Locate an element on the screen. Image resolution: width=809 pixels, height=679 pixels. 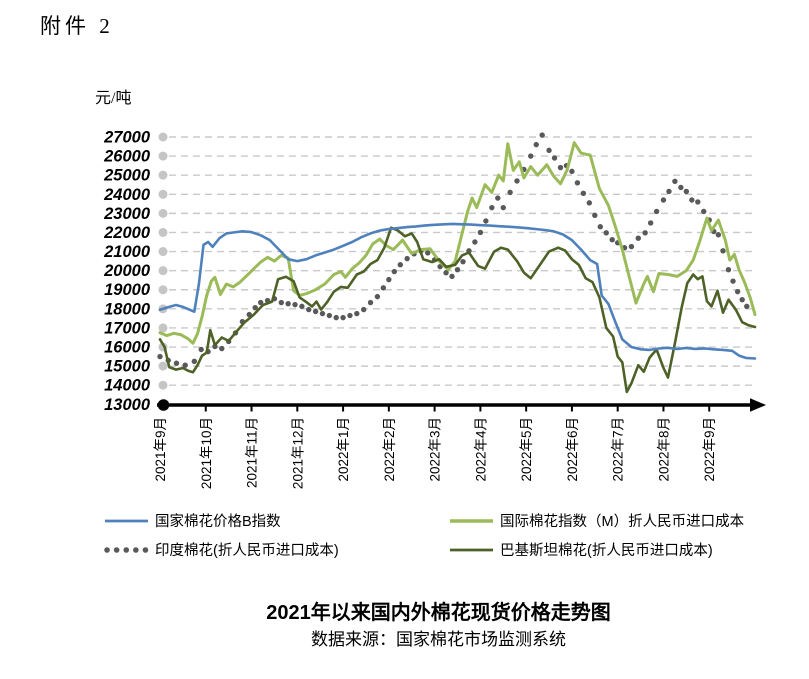
x-axis-tick-label: 2022年1月 is located at coordinates (343, 449).